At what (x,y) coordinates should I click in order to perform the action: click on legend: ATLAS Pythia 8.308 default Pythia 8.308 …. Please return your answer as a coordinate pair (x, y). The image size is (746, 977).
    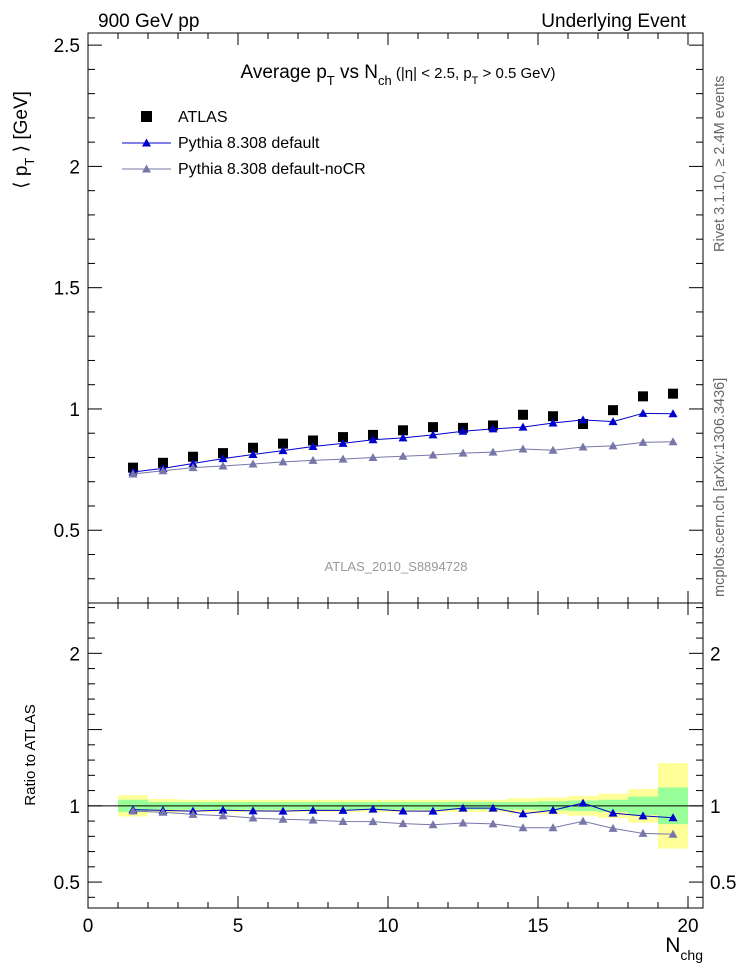
    Looking at the image, I should click on (244, 143).